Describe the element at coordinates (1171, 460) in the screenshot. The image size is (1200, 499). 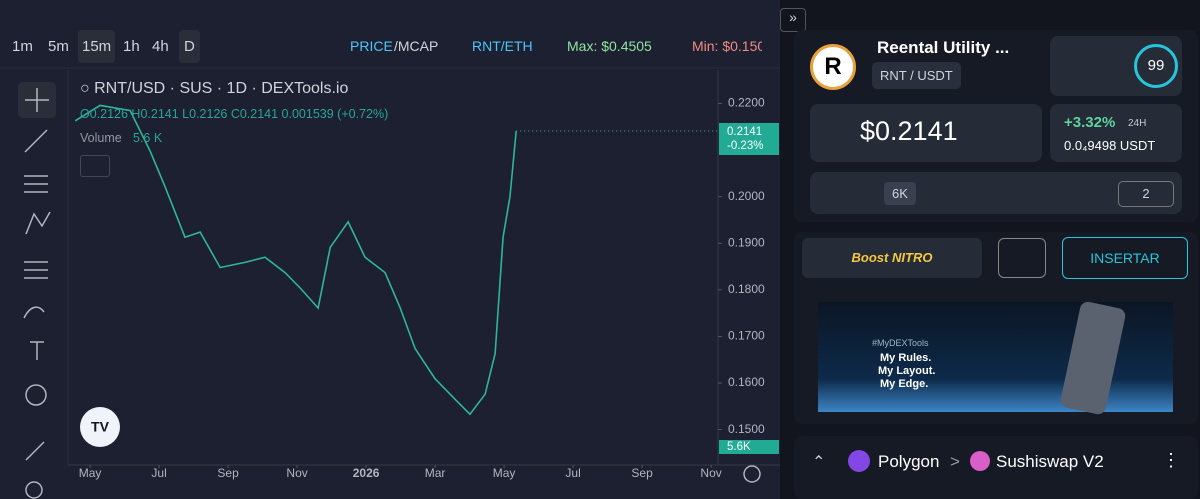
I see `more-menu: ⋮` at that location.